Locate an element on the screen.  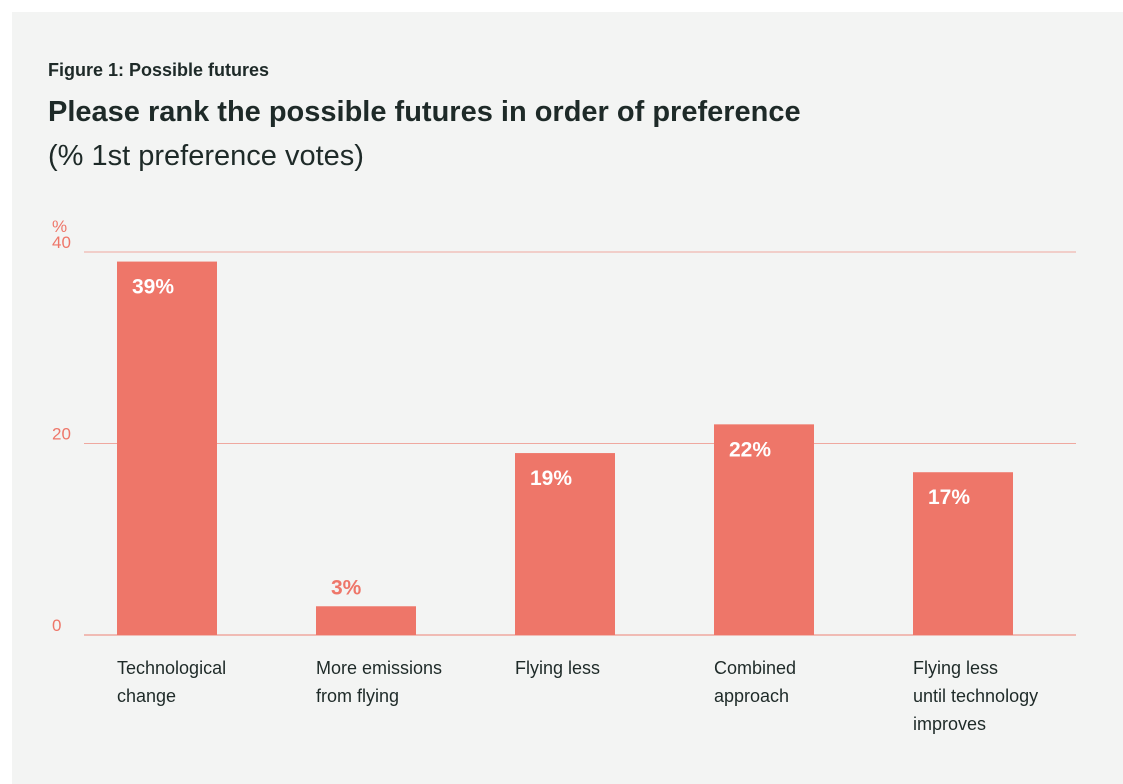
category-label: Technological is located at coordinates (171, 668).